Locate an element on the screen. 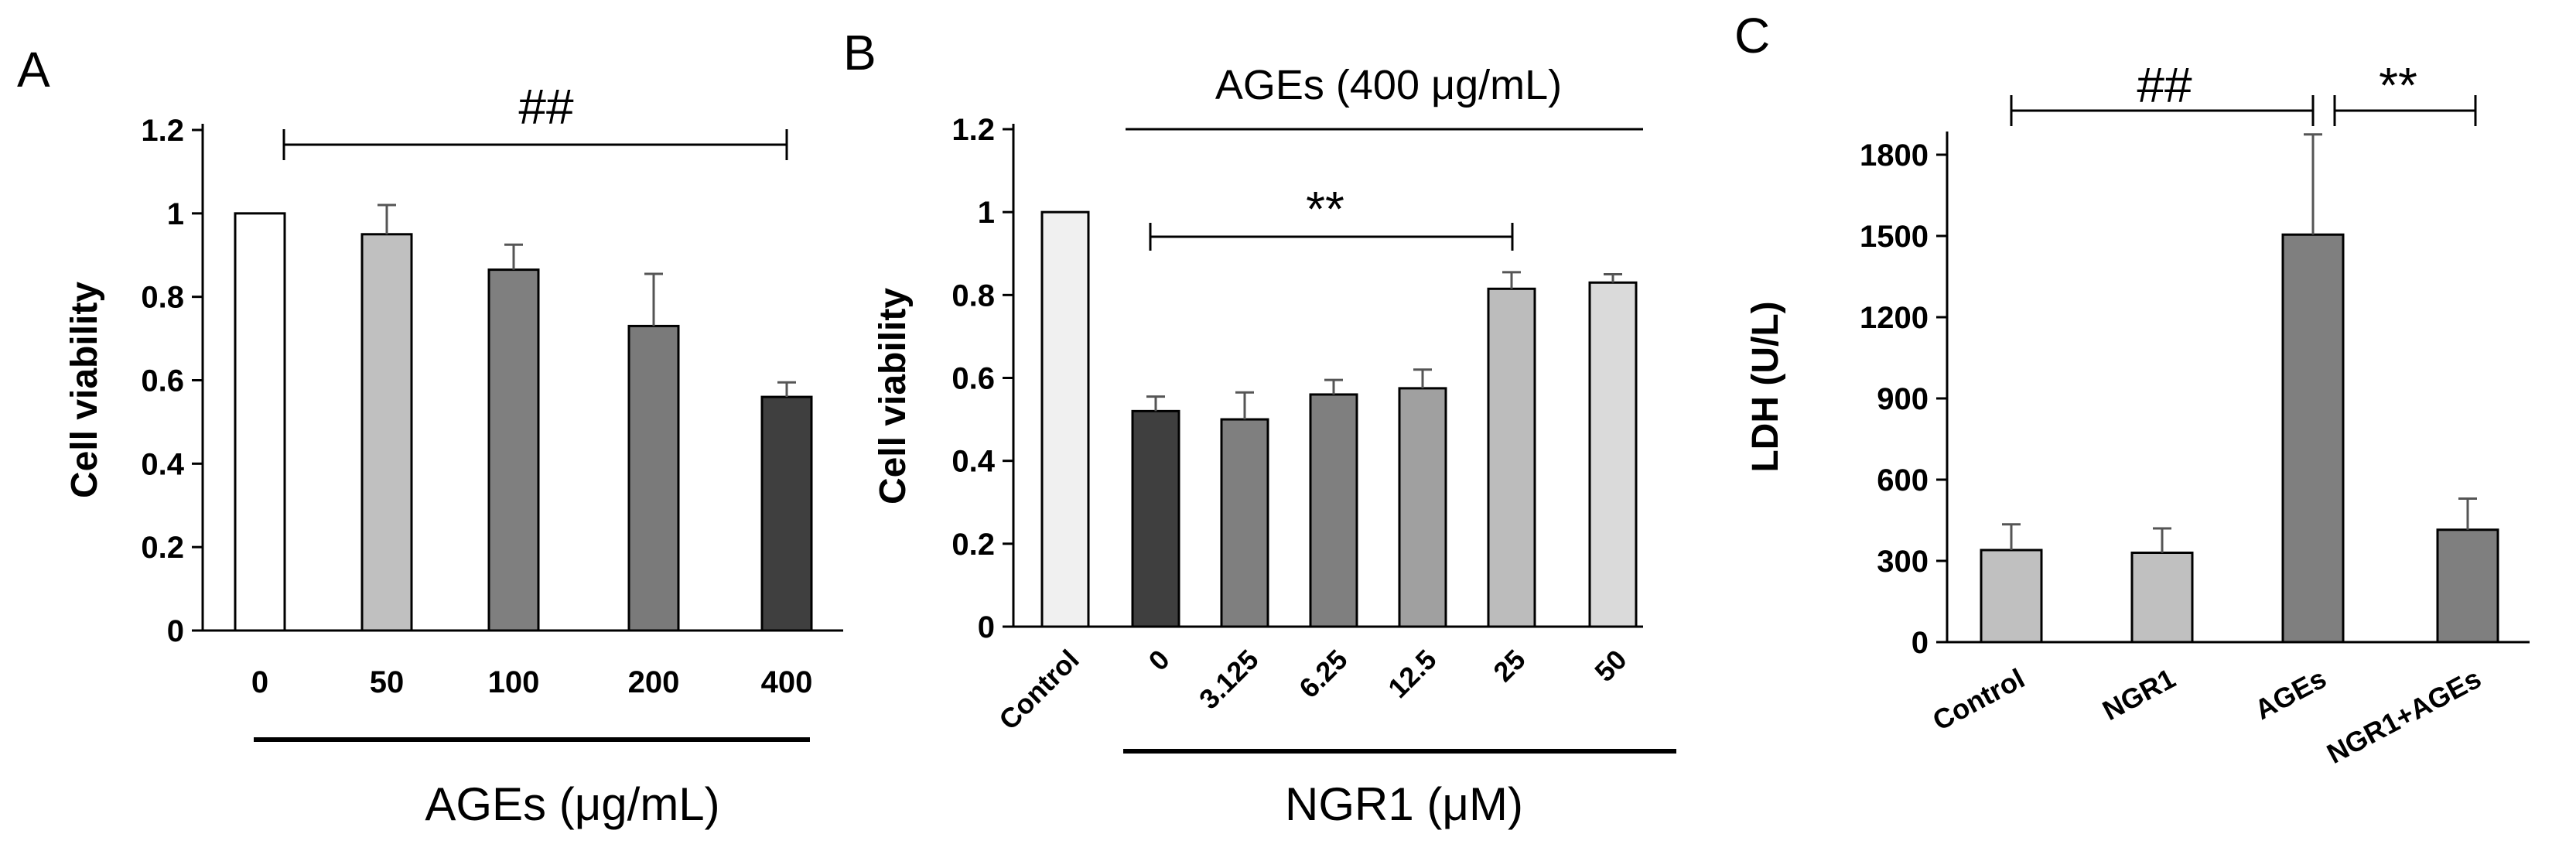  y-tick-label: 1800 is located at coordinates (1894, 155).